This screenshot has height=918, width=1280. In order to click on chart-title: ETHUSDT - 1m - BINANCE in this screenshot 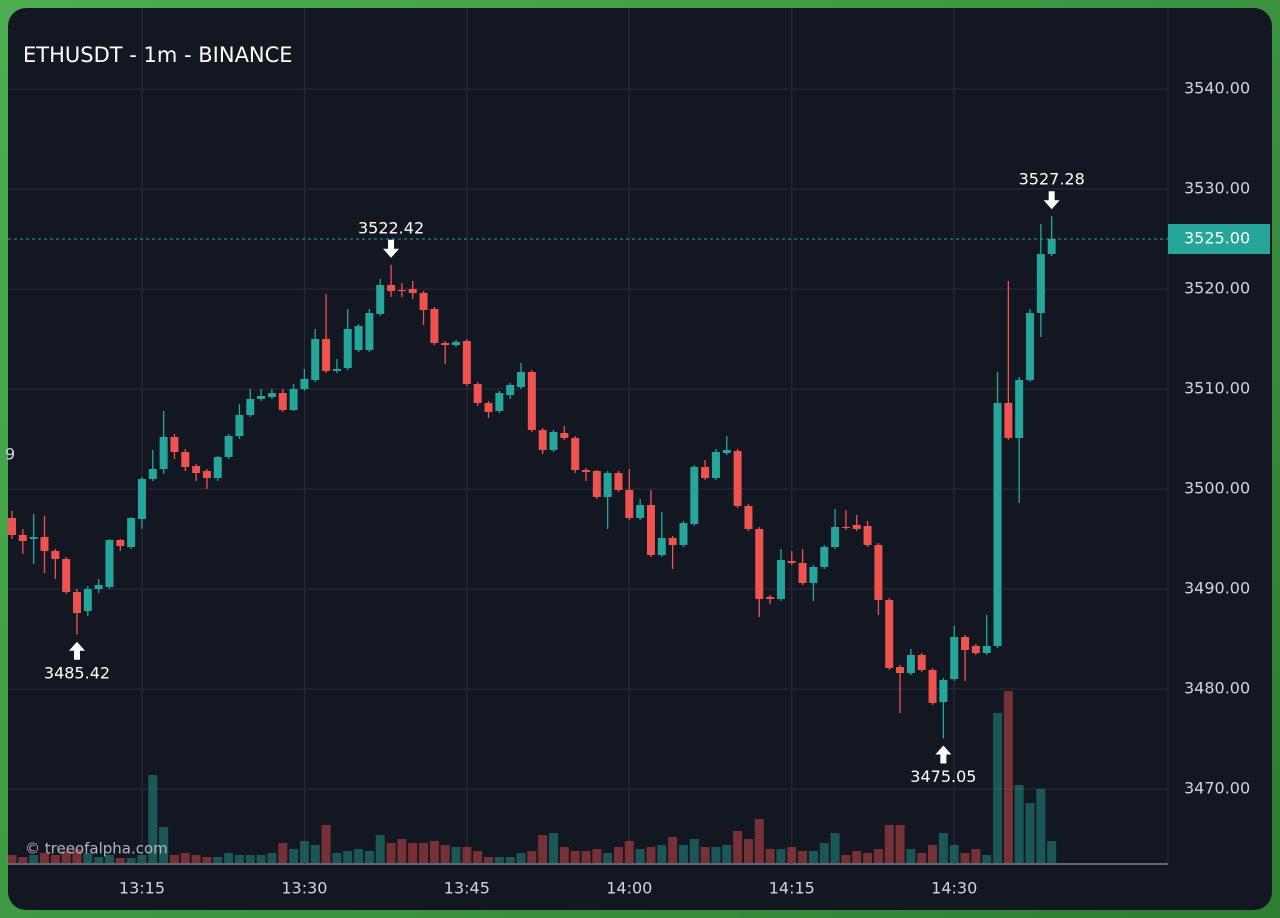, I will do `click(158, 55)`.